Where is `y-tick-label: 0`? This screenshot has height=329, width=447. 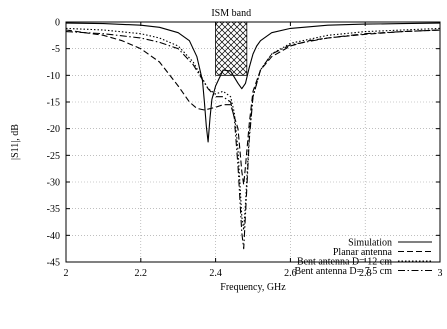
y-tick-label: 0 is located at coordinates (57, 23).